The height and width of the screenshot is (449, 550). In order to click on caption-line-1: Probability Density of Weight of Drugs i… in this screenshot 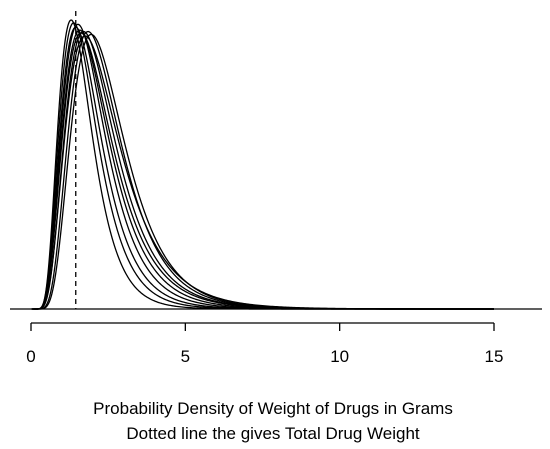, I will do `click(273, 408)`.